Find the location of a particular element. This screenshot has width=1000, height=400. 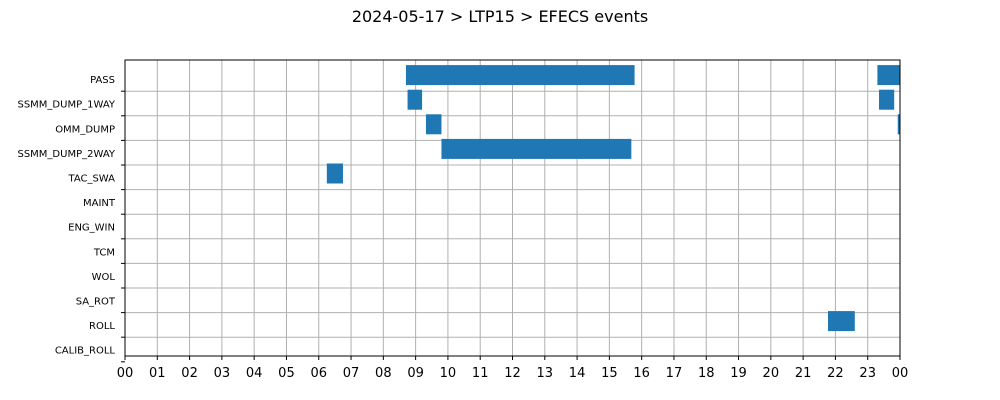

x-tick-label: 23 is located at coordinates (867, 373).